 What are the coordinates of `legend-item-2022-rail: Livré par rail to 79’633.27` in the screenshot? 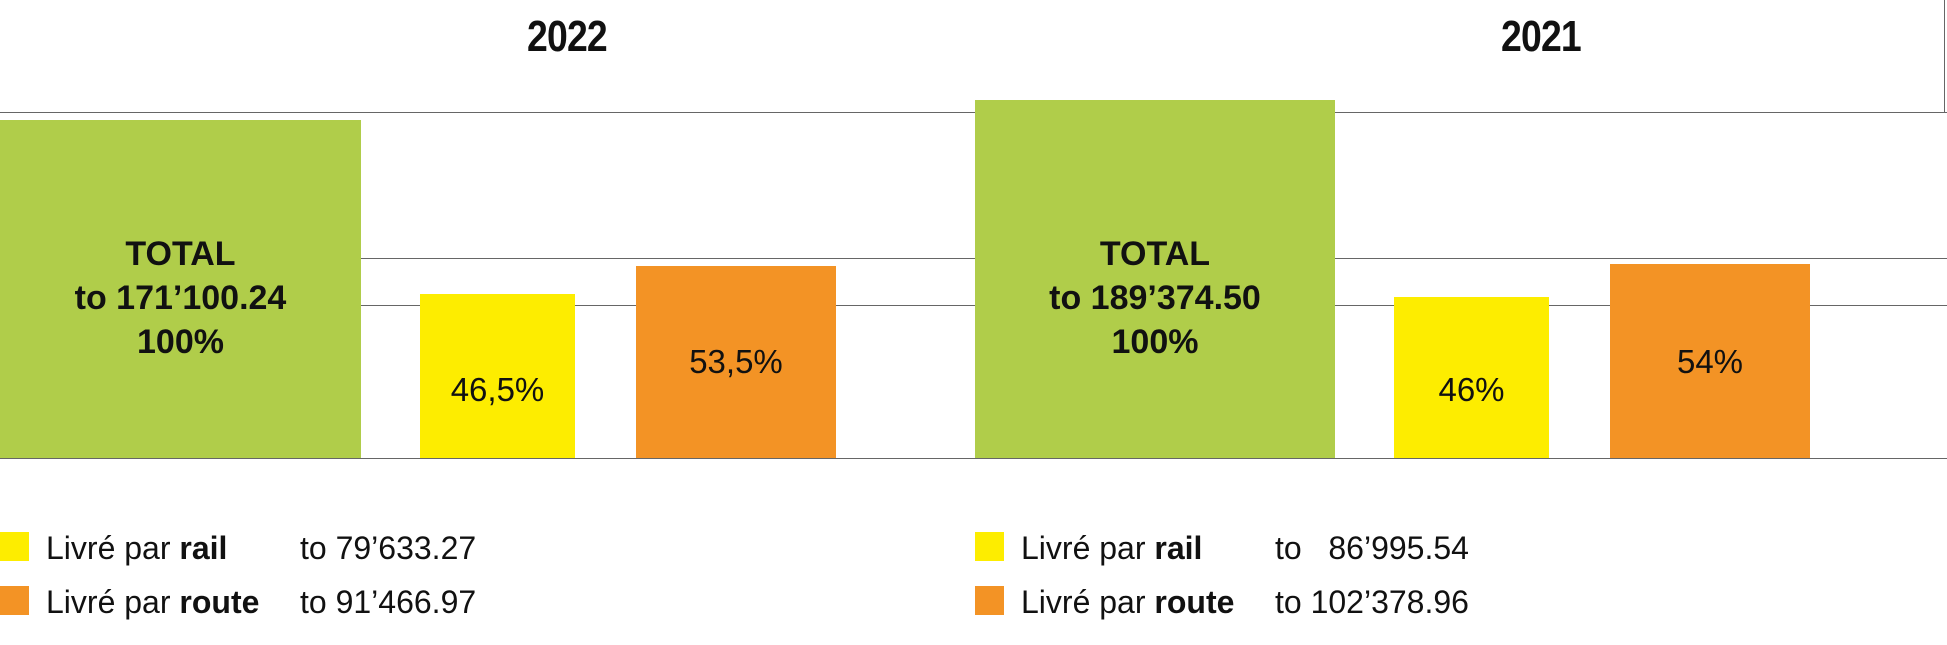 It's located at (300, 548).